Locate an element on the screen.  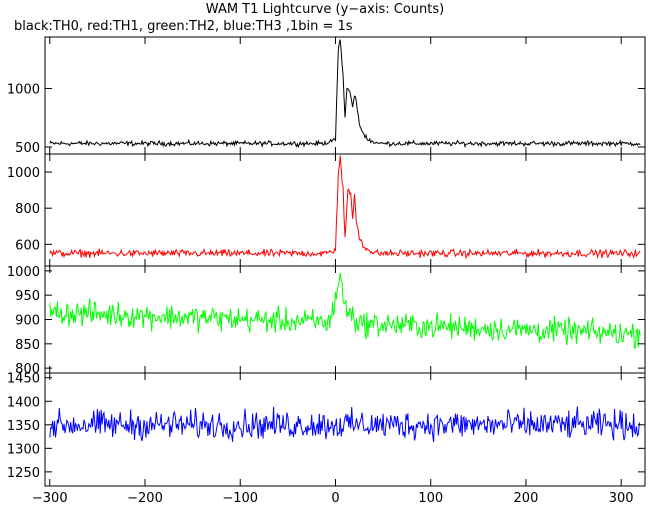
y-tick-label: 1300 is located at coordinates (23, 449).